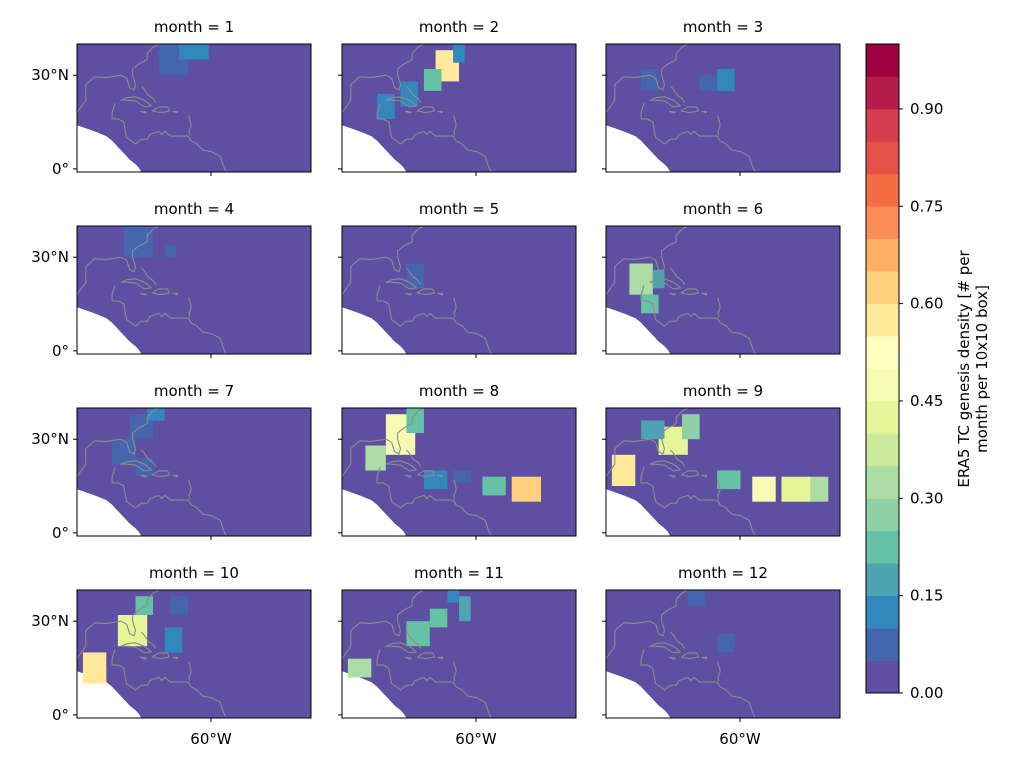  What do you see at coordinates (149, 276) in the screenshot?
I see `bahamas-coastline` at bounding box center [149, 276].